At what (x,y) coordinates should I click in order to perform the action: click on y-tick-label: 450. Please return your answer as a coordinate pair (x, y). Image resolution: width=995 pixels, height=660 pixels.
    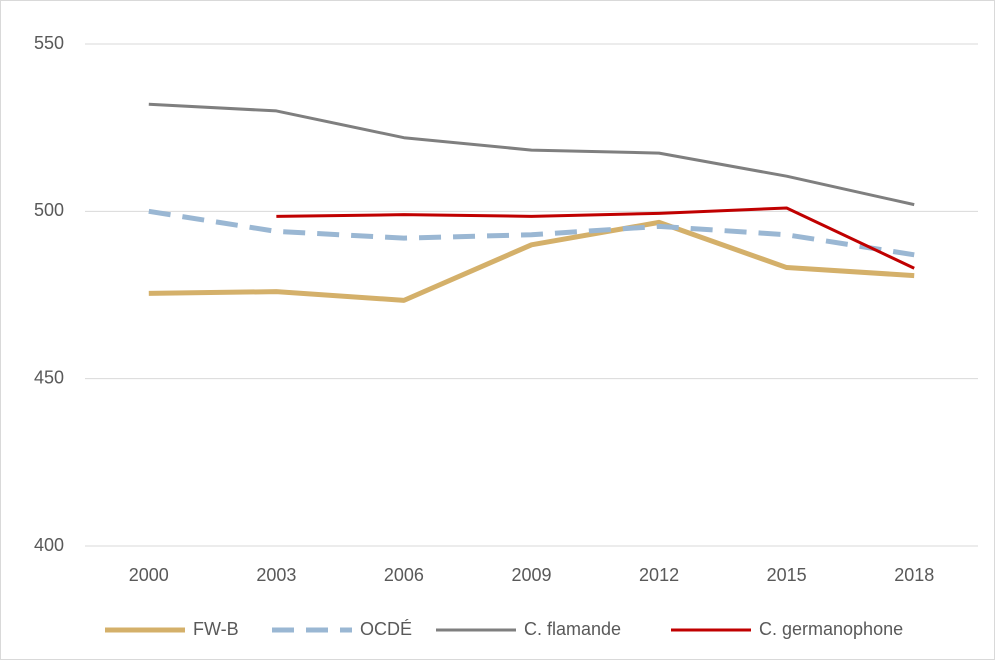
    Looking at the image, I should click on (49, 377).